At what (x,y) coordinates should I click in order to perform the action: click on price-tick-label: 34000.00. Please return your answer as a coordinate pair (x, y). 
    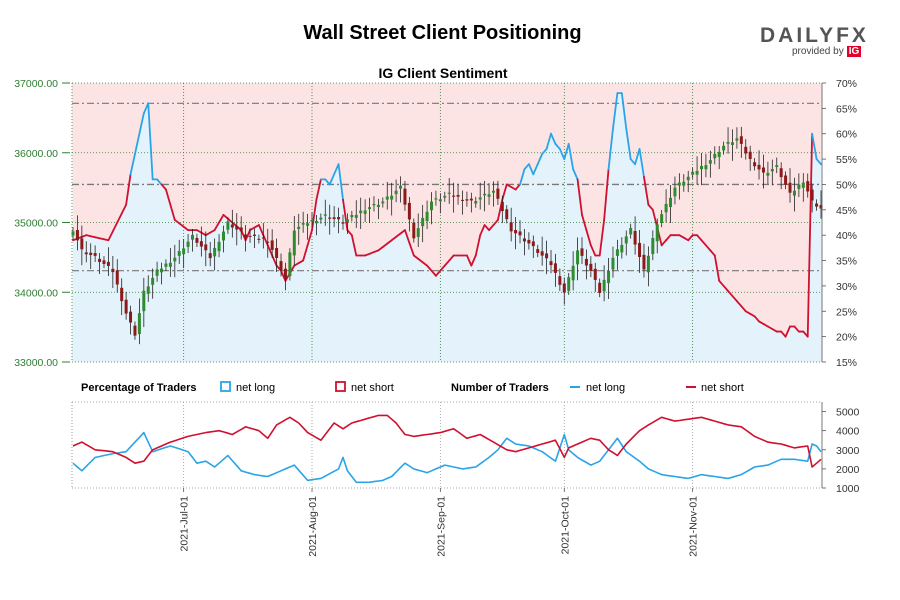
    Looking at the image, I should click on (36, 293).